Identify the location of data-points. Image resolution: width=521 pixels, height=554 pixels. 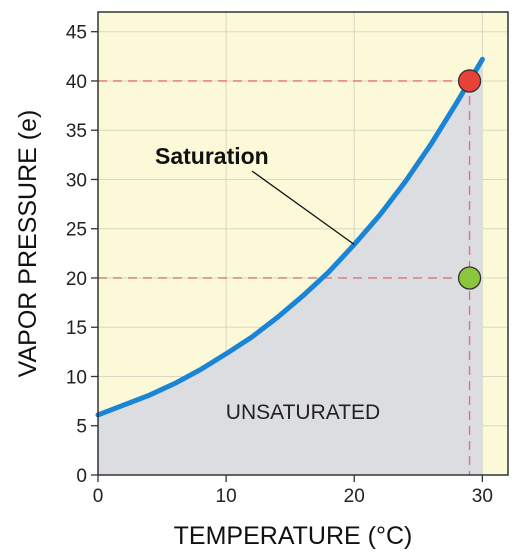
(469, 179).